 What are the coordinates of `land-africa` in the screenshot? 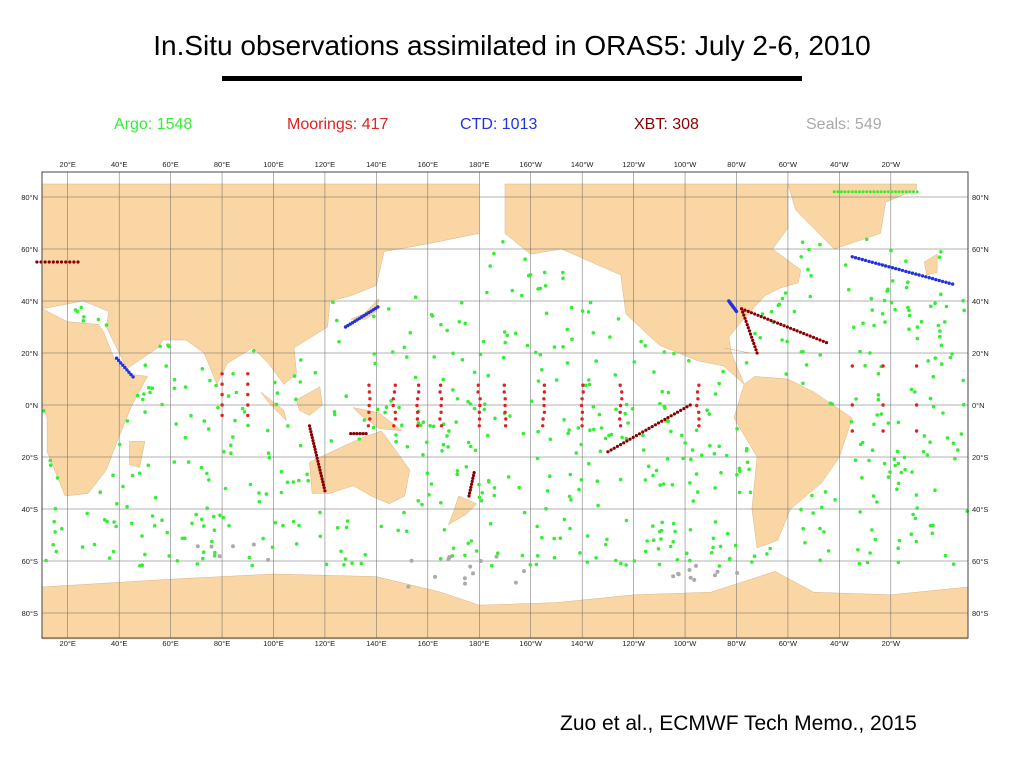 It's located at (94, 402).